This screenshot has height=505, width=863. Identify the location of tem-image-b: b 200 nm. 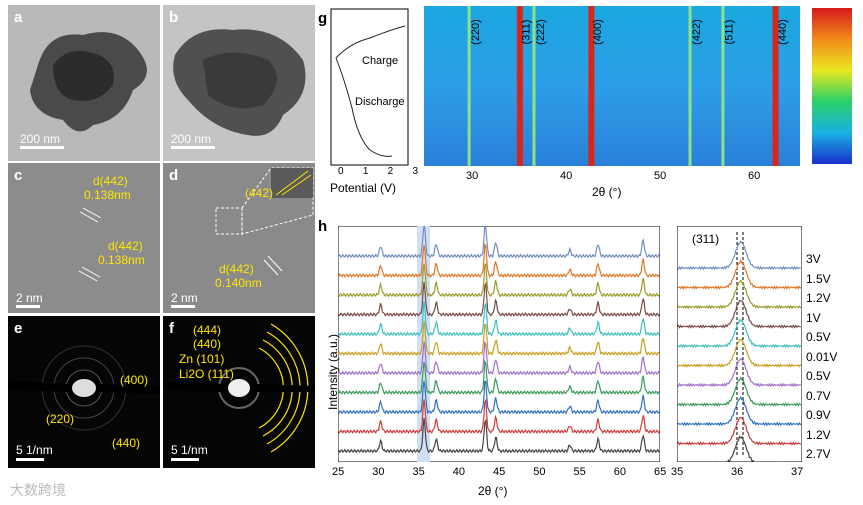
(239, 83).